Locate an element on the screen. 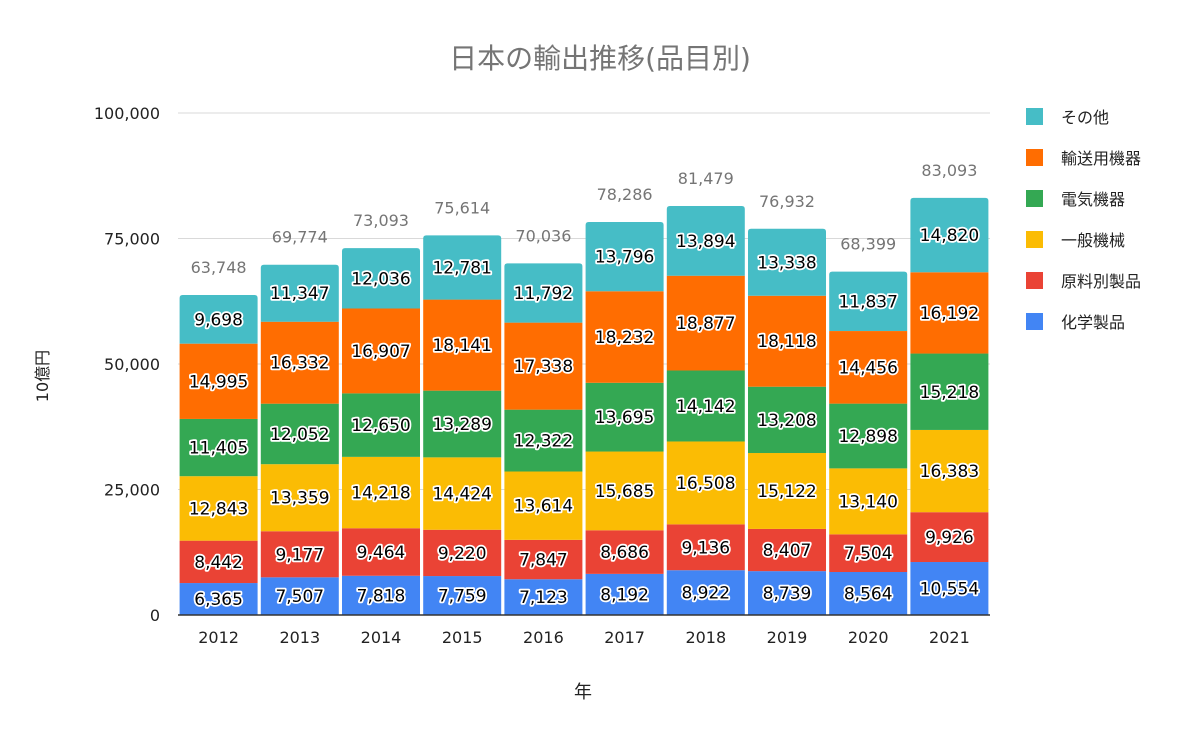  data-label: 13,796 is located at coordinates (624, 258).